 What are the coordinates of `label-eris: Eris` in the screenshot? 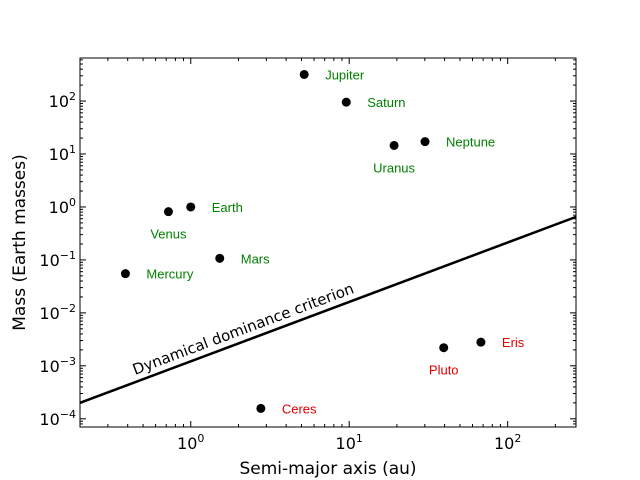 It's located at (513, 342).